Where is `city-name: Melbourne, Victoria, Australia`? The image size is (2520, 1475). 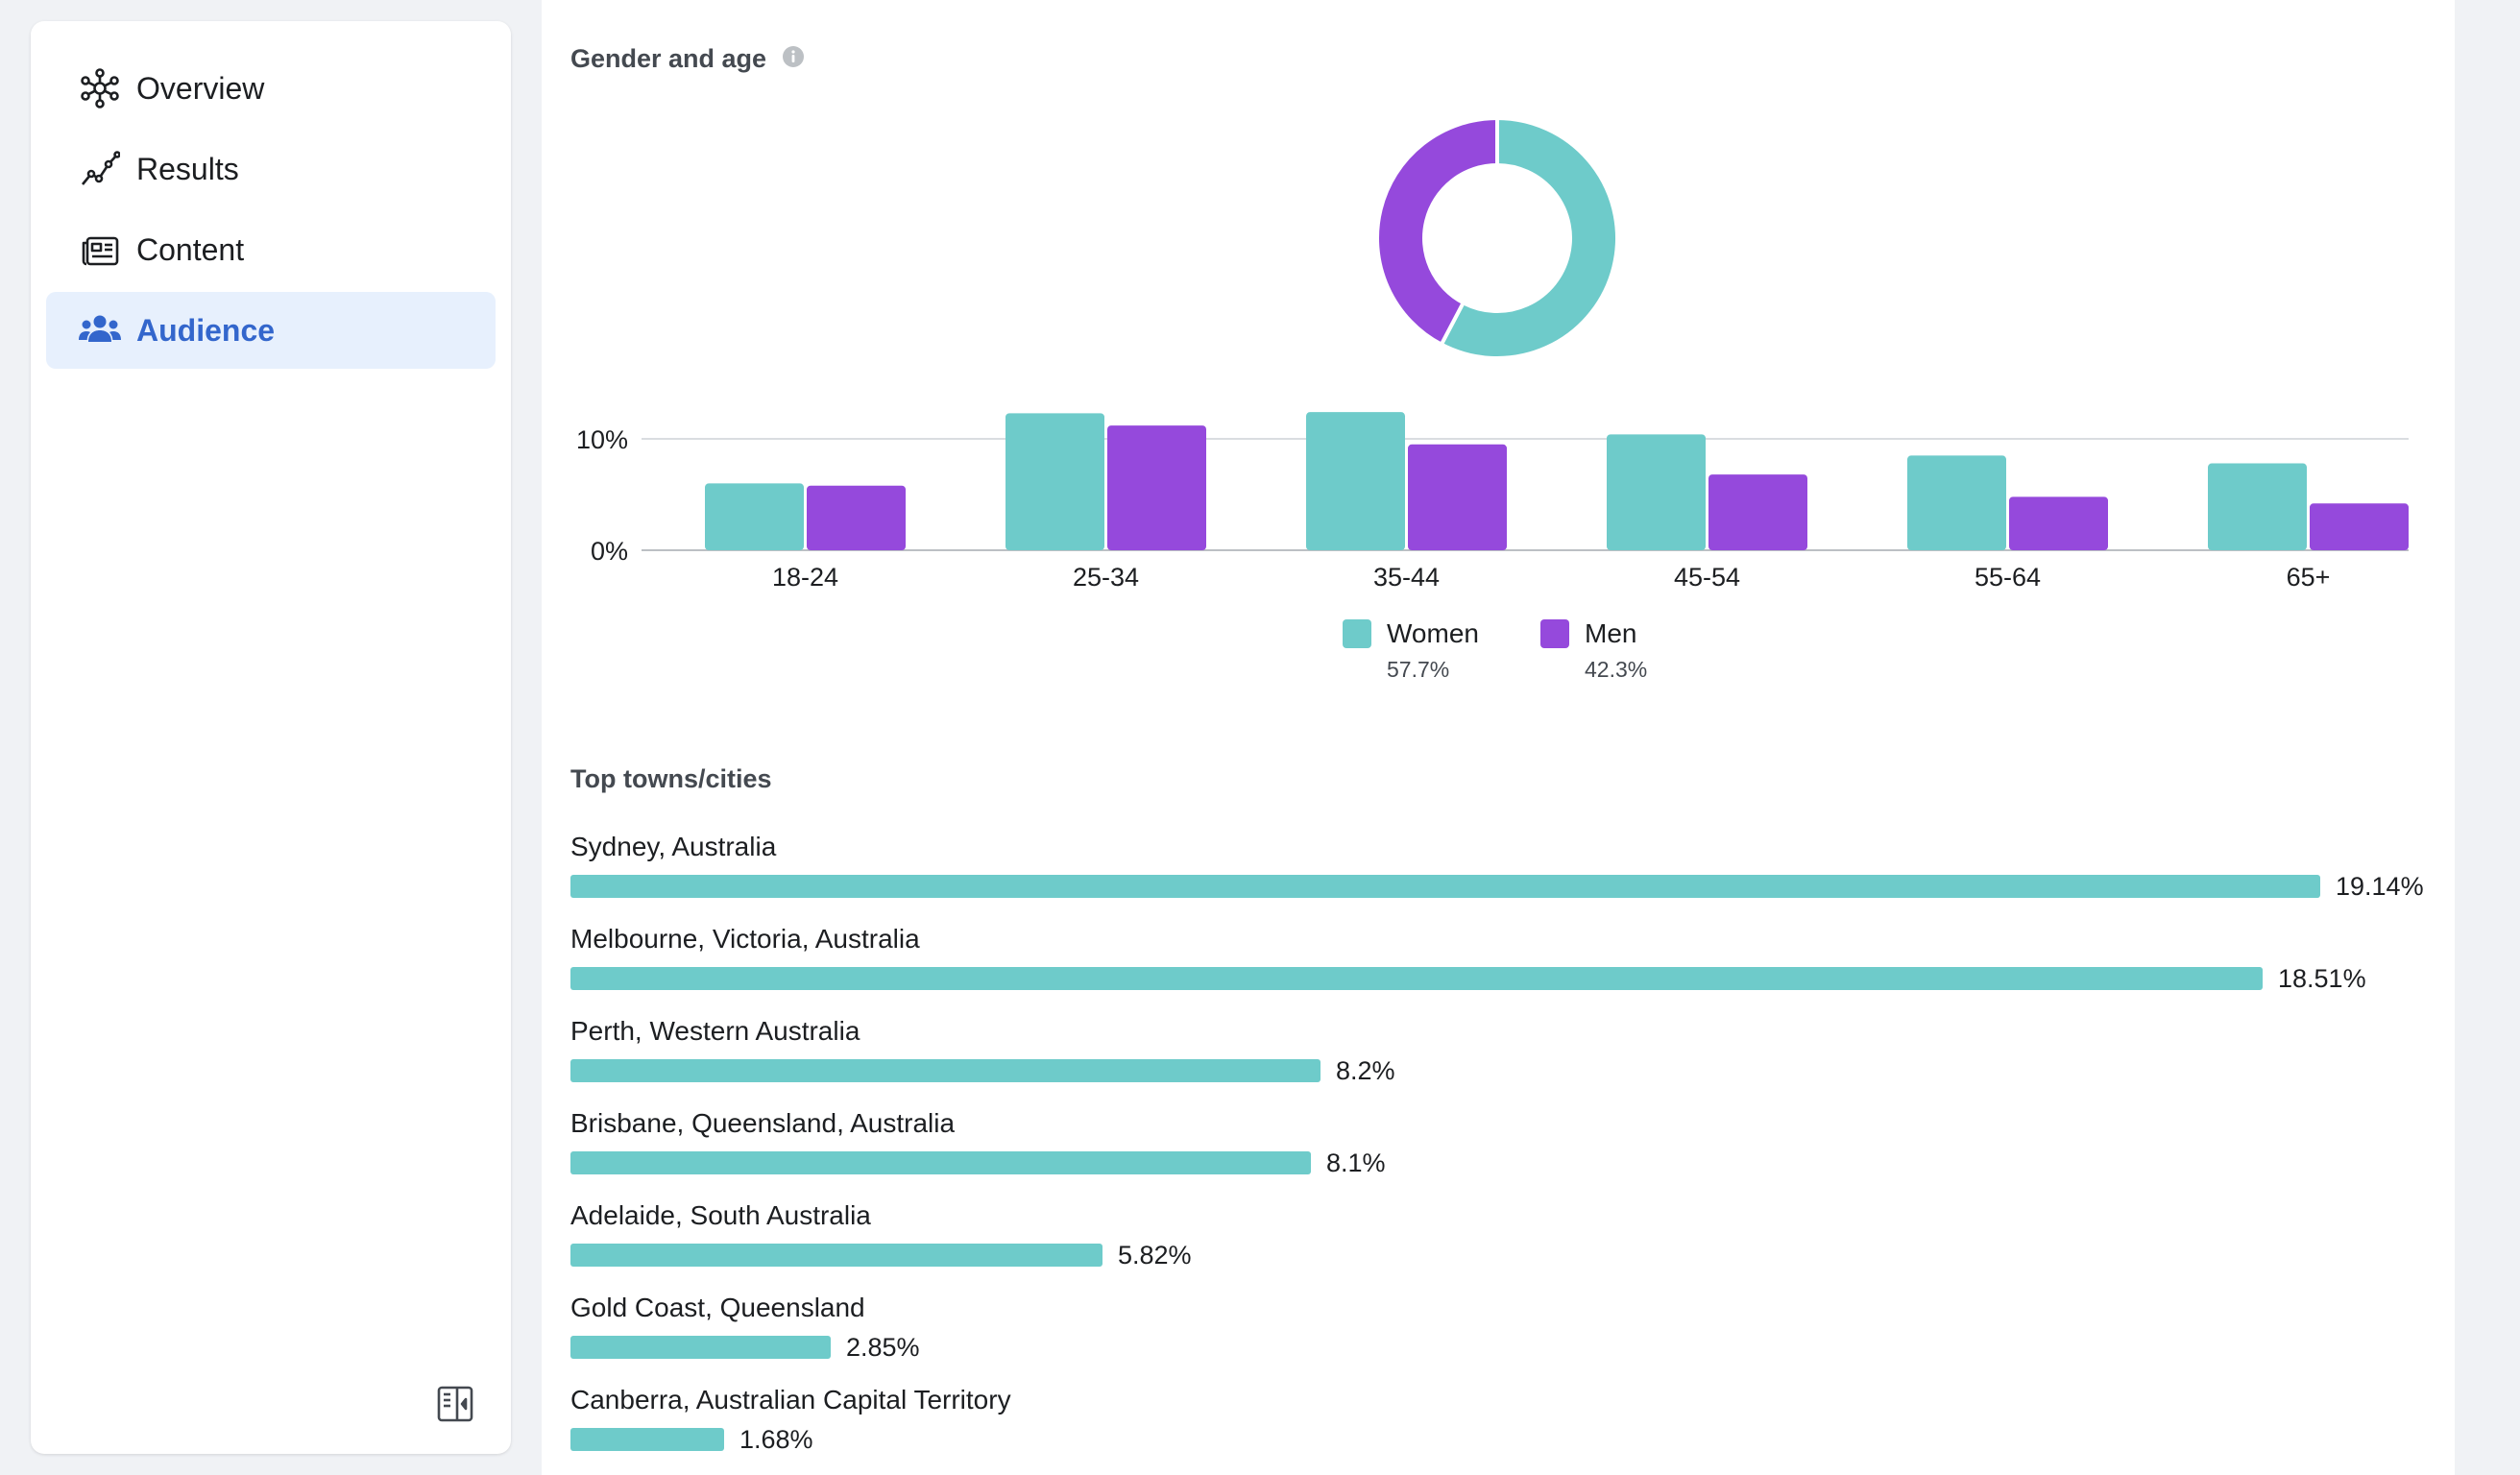
city-name: Melbourne, Victoria, Australia is located at coordinates (745, 939).